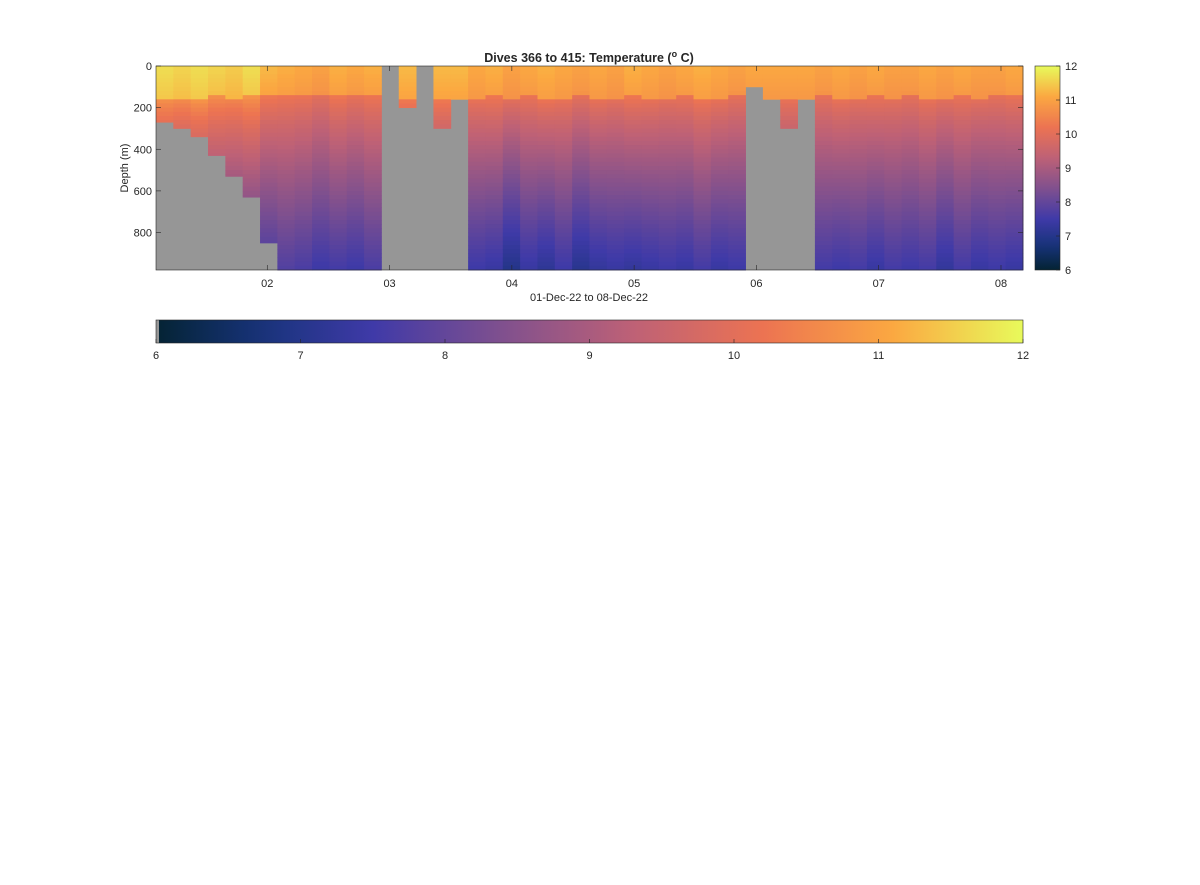 Image resolution: width=1200 pixels, height=885 pixels. I want to click on x-tick-label: 05, so click(634, 284).